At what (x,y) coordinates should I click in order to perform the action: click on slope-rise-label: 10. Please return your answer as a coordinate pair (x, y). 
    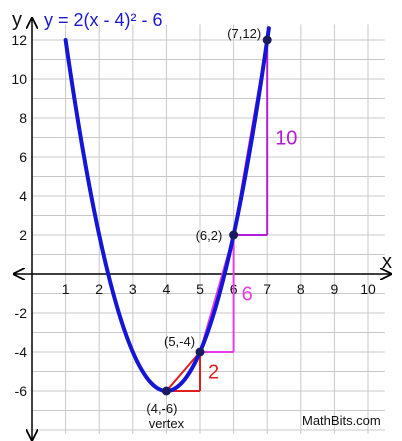
    Looking at the image, I should click on (286, 139).